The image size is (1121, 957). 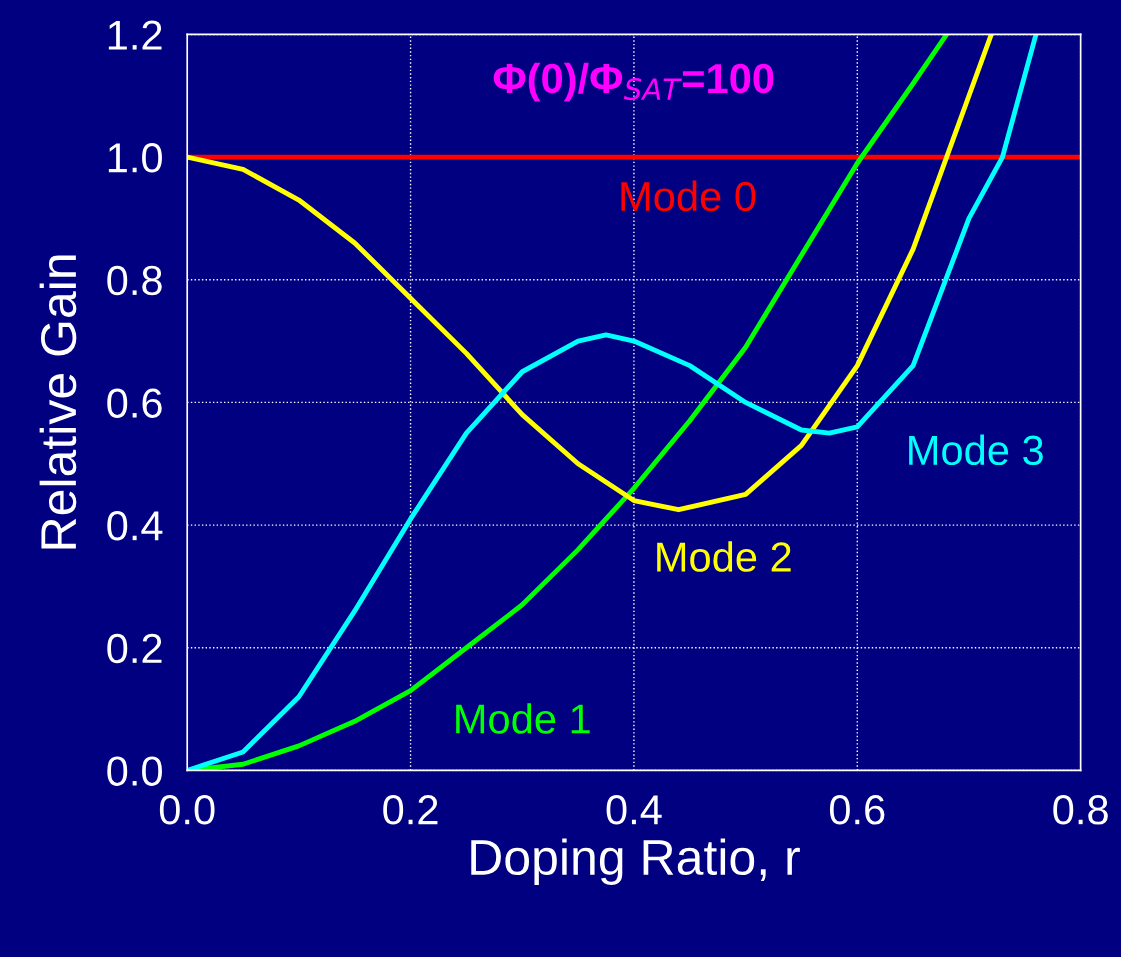 What do you see at coordinates (1080, 810) in the screenshot?
I see `x-tick-label: 0.8` at bounding box center [1080, 810].